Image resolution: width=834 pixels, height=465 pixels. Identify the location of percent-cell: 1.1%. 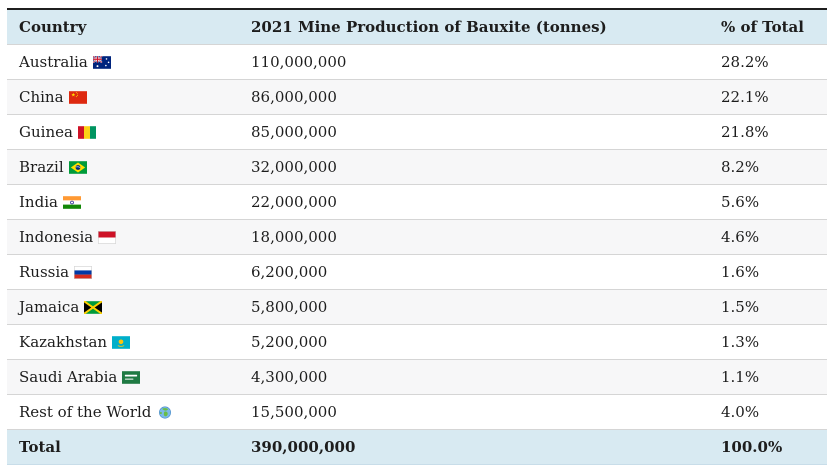
(768, 377).